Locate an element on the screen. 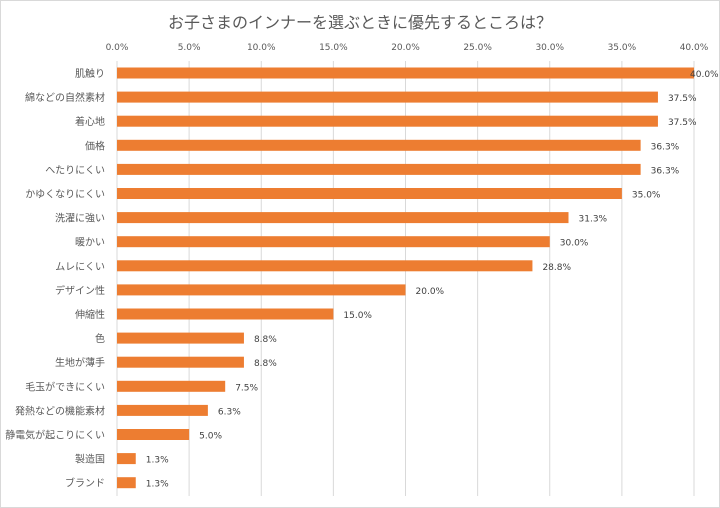  category-label: 製造国 is located at coordinates (90, 459).